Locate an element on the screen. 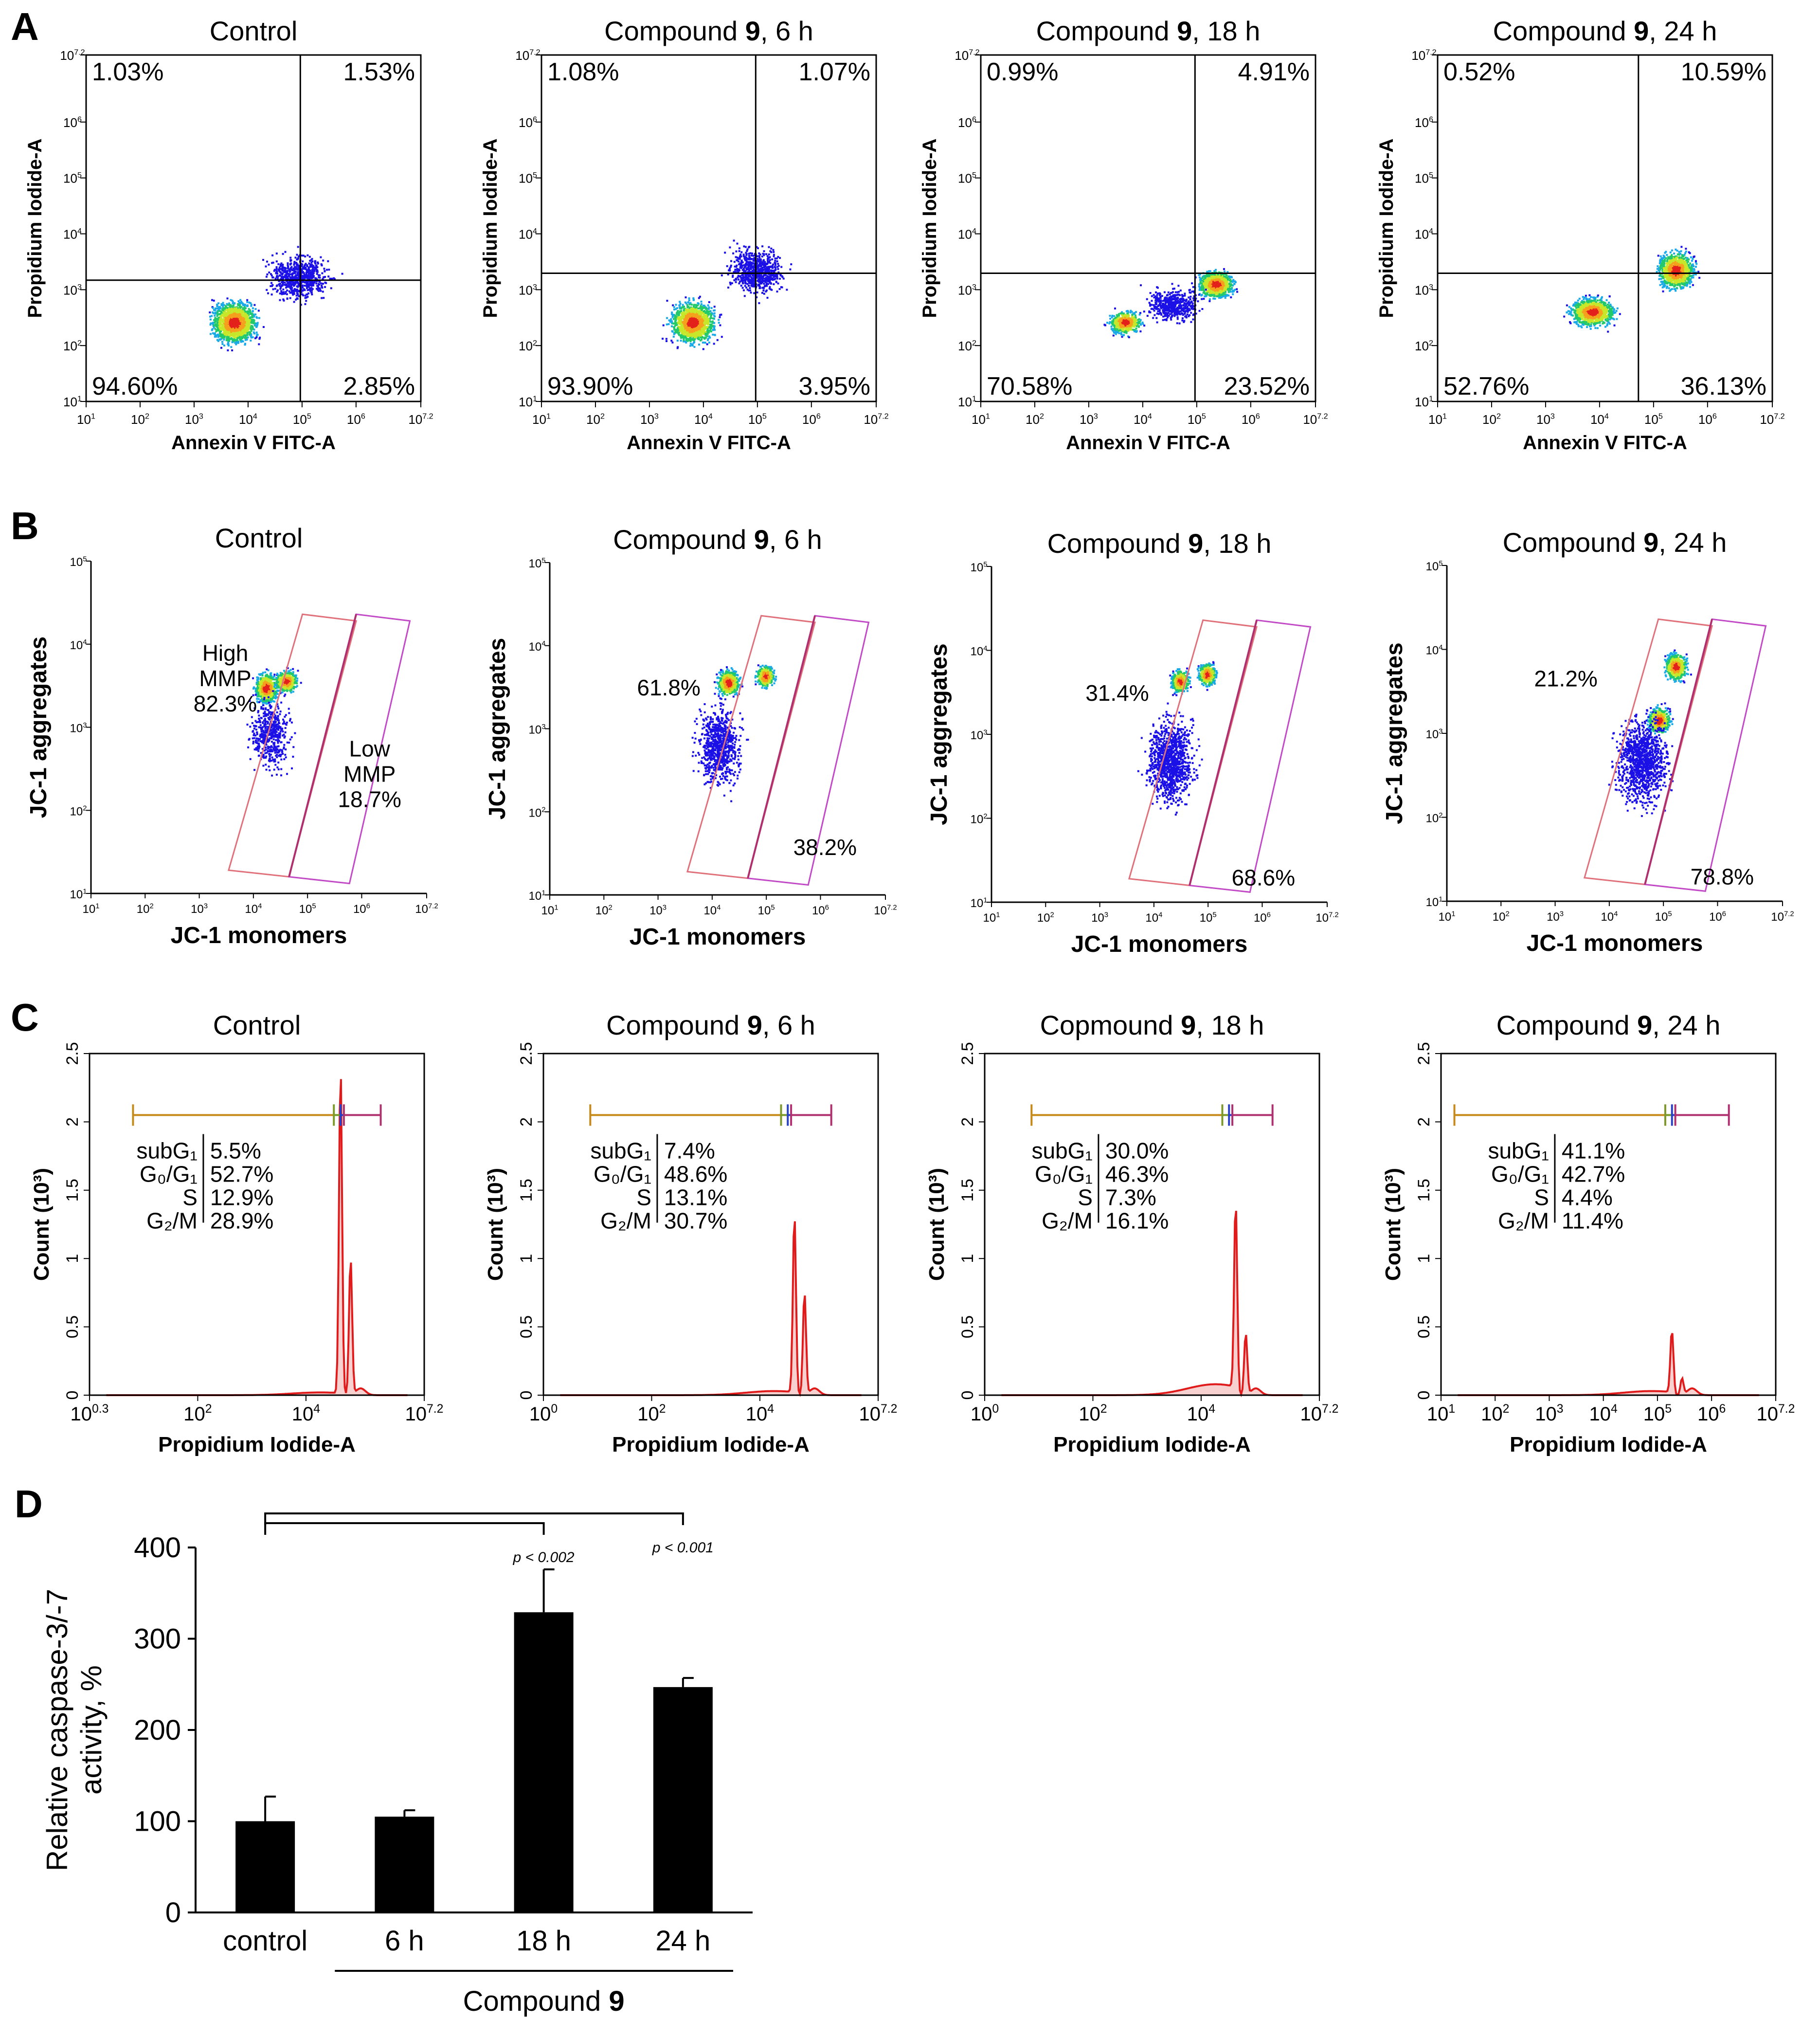 This screenshot has height=2020, width=1820. bar is located at coordinates (544, 1762).